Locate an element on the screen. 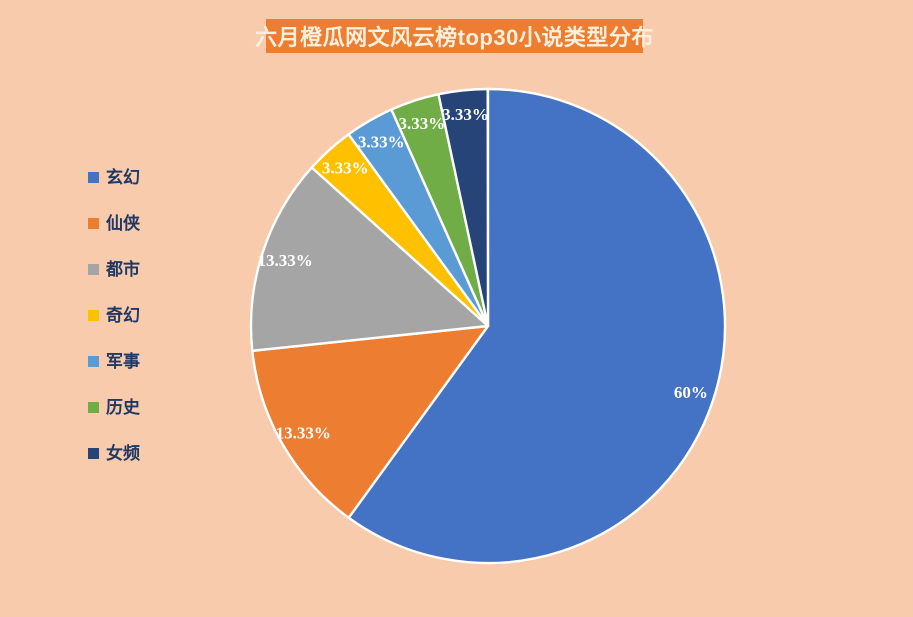 This screenshot has height=617, width=913. chart-legend: 玄幻仙侠都市奇幻军事历史女频 is located at coordinates (114, 315).